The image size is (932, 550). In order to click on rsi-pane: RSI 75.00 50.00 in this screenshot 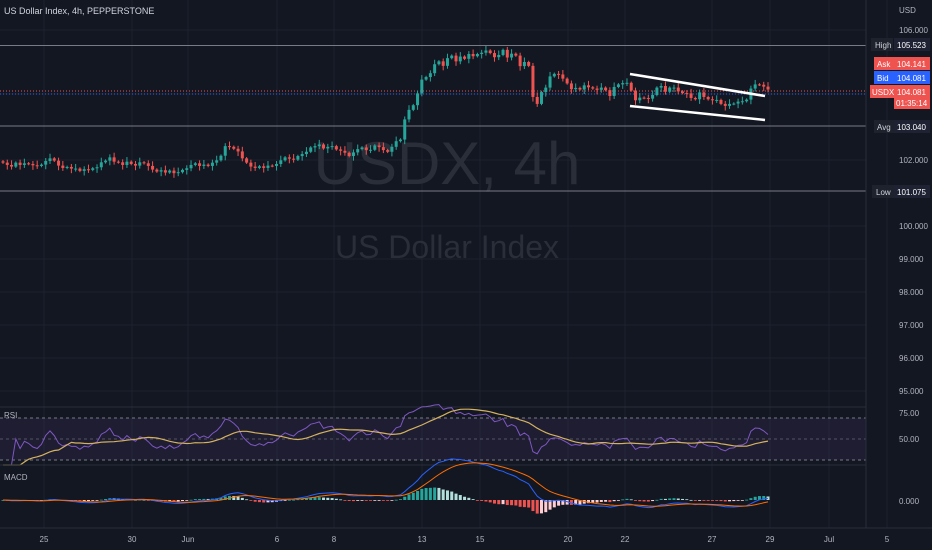, I will do `click(460, 435)`.